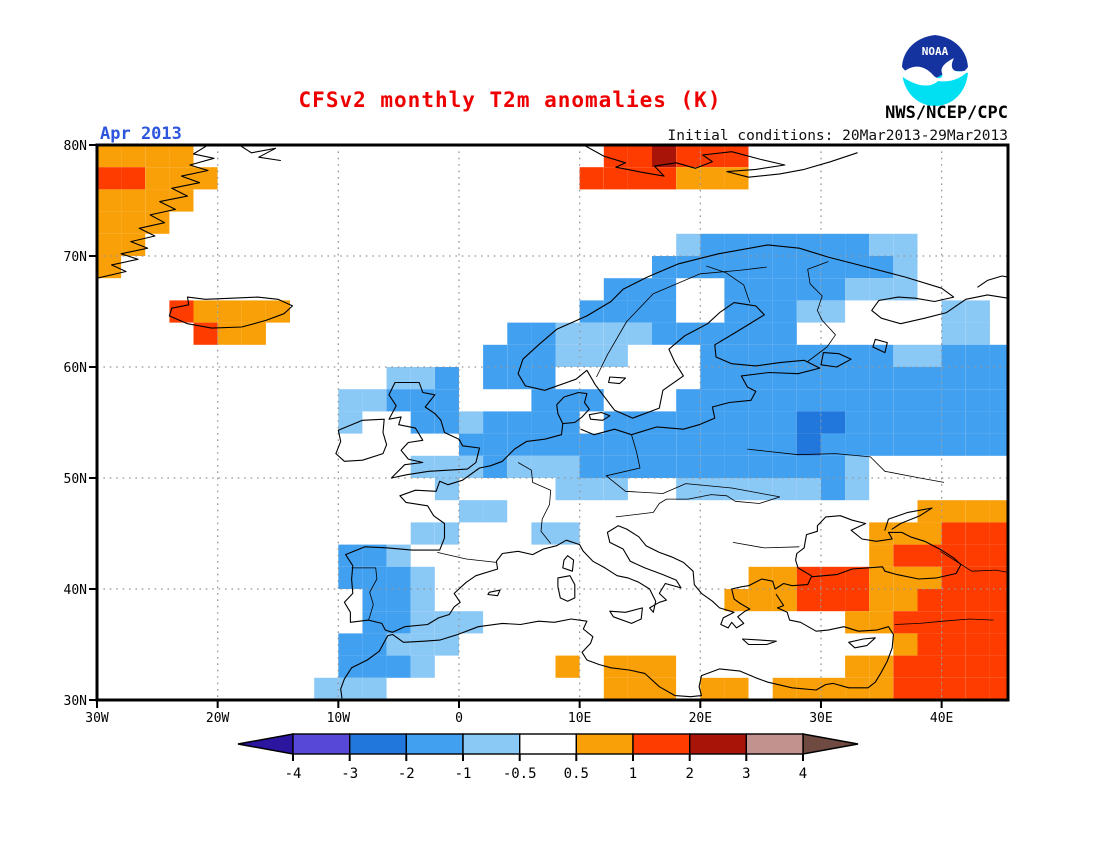  I want to click on coastline-greenland-islands, so click(259, 153).